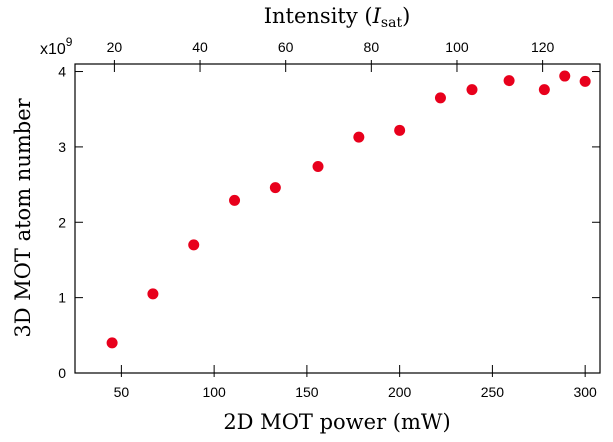 The width and height of the screenshot is (613, 442). What do you see at coordinates (214, 392) in the screenshot?
I see `x-tick-label: 100` at bounding box center [214, 392].